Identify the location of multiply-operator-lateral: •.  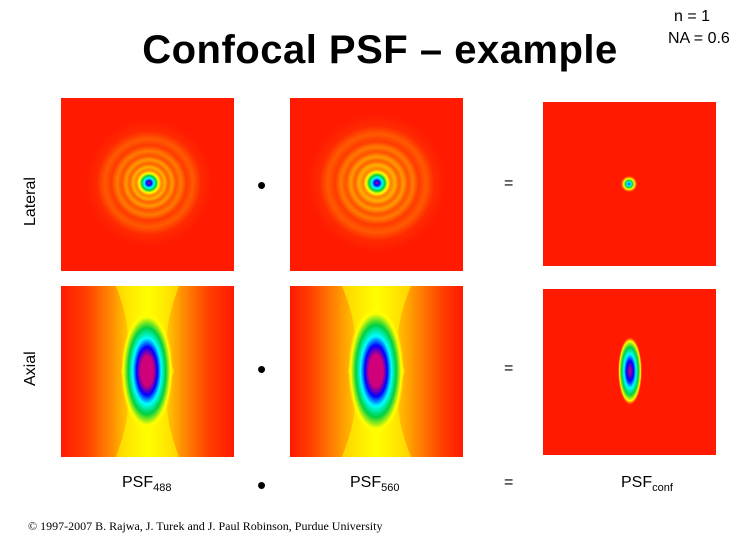
(262, 185).